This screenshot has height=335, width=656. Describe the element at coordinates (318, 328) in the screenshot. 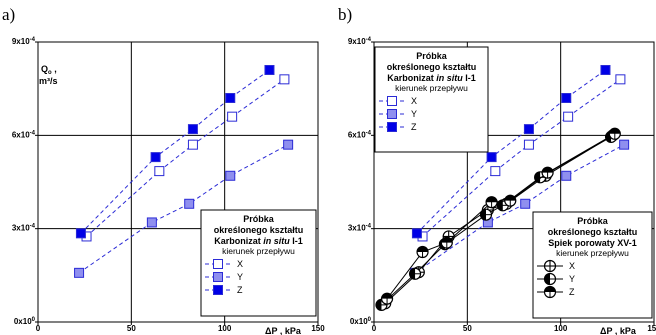

I see `panel-a-xtick-label: 150` at that location.